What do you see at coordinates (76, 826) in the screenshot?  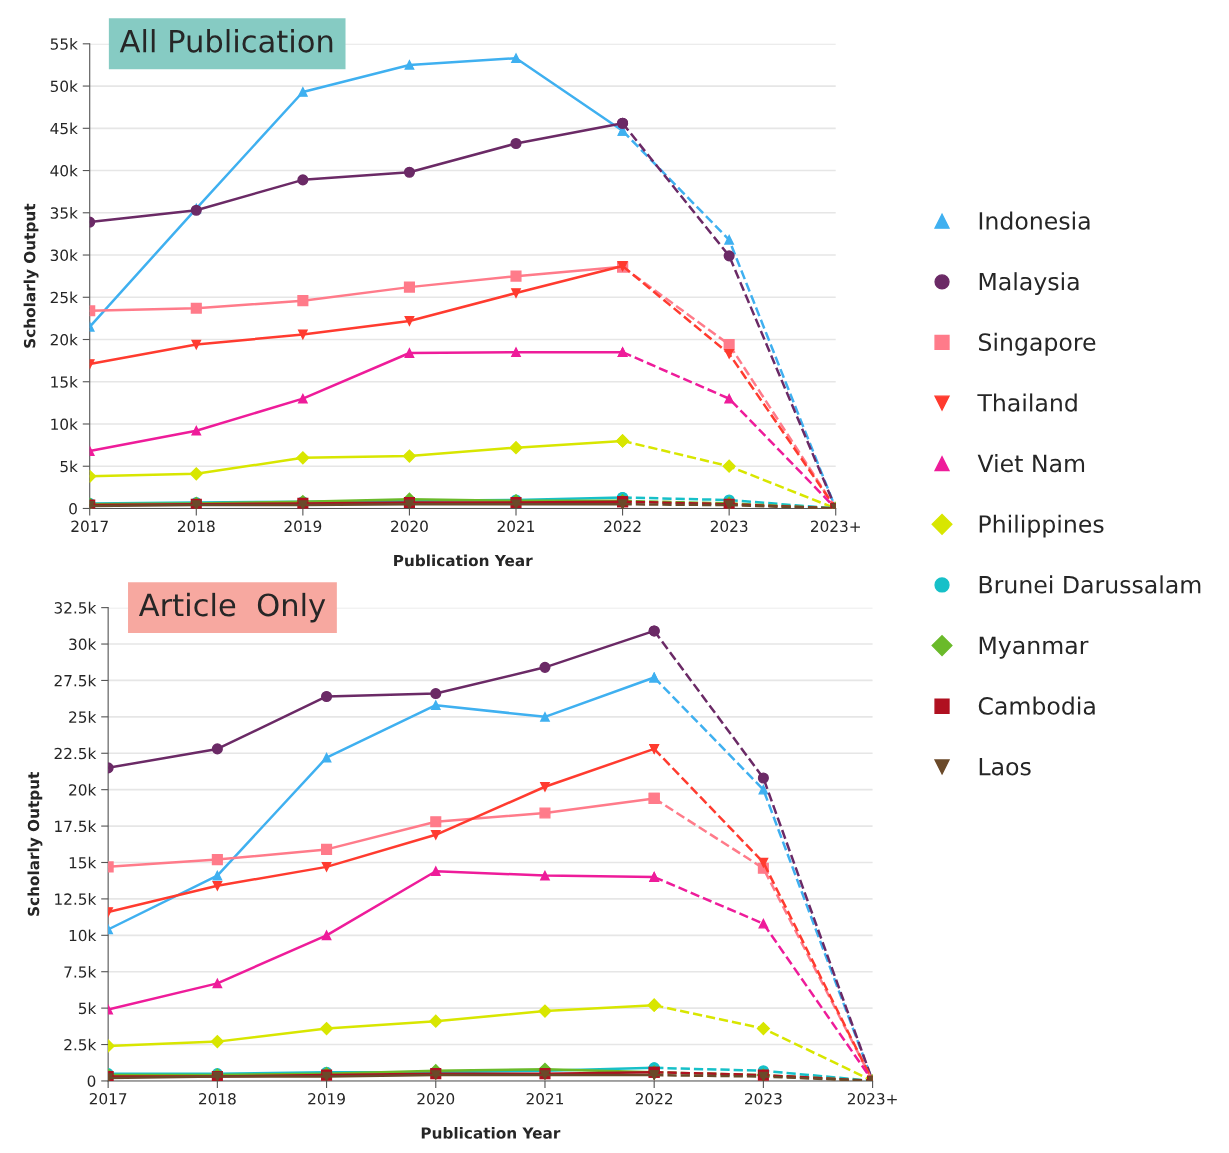 I see `y-tick-label: 17.5k` at bounding box center [76, 826].